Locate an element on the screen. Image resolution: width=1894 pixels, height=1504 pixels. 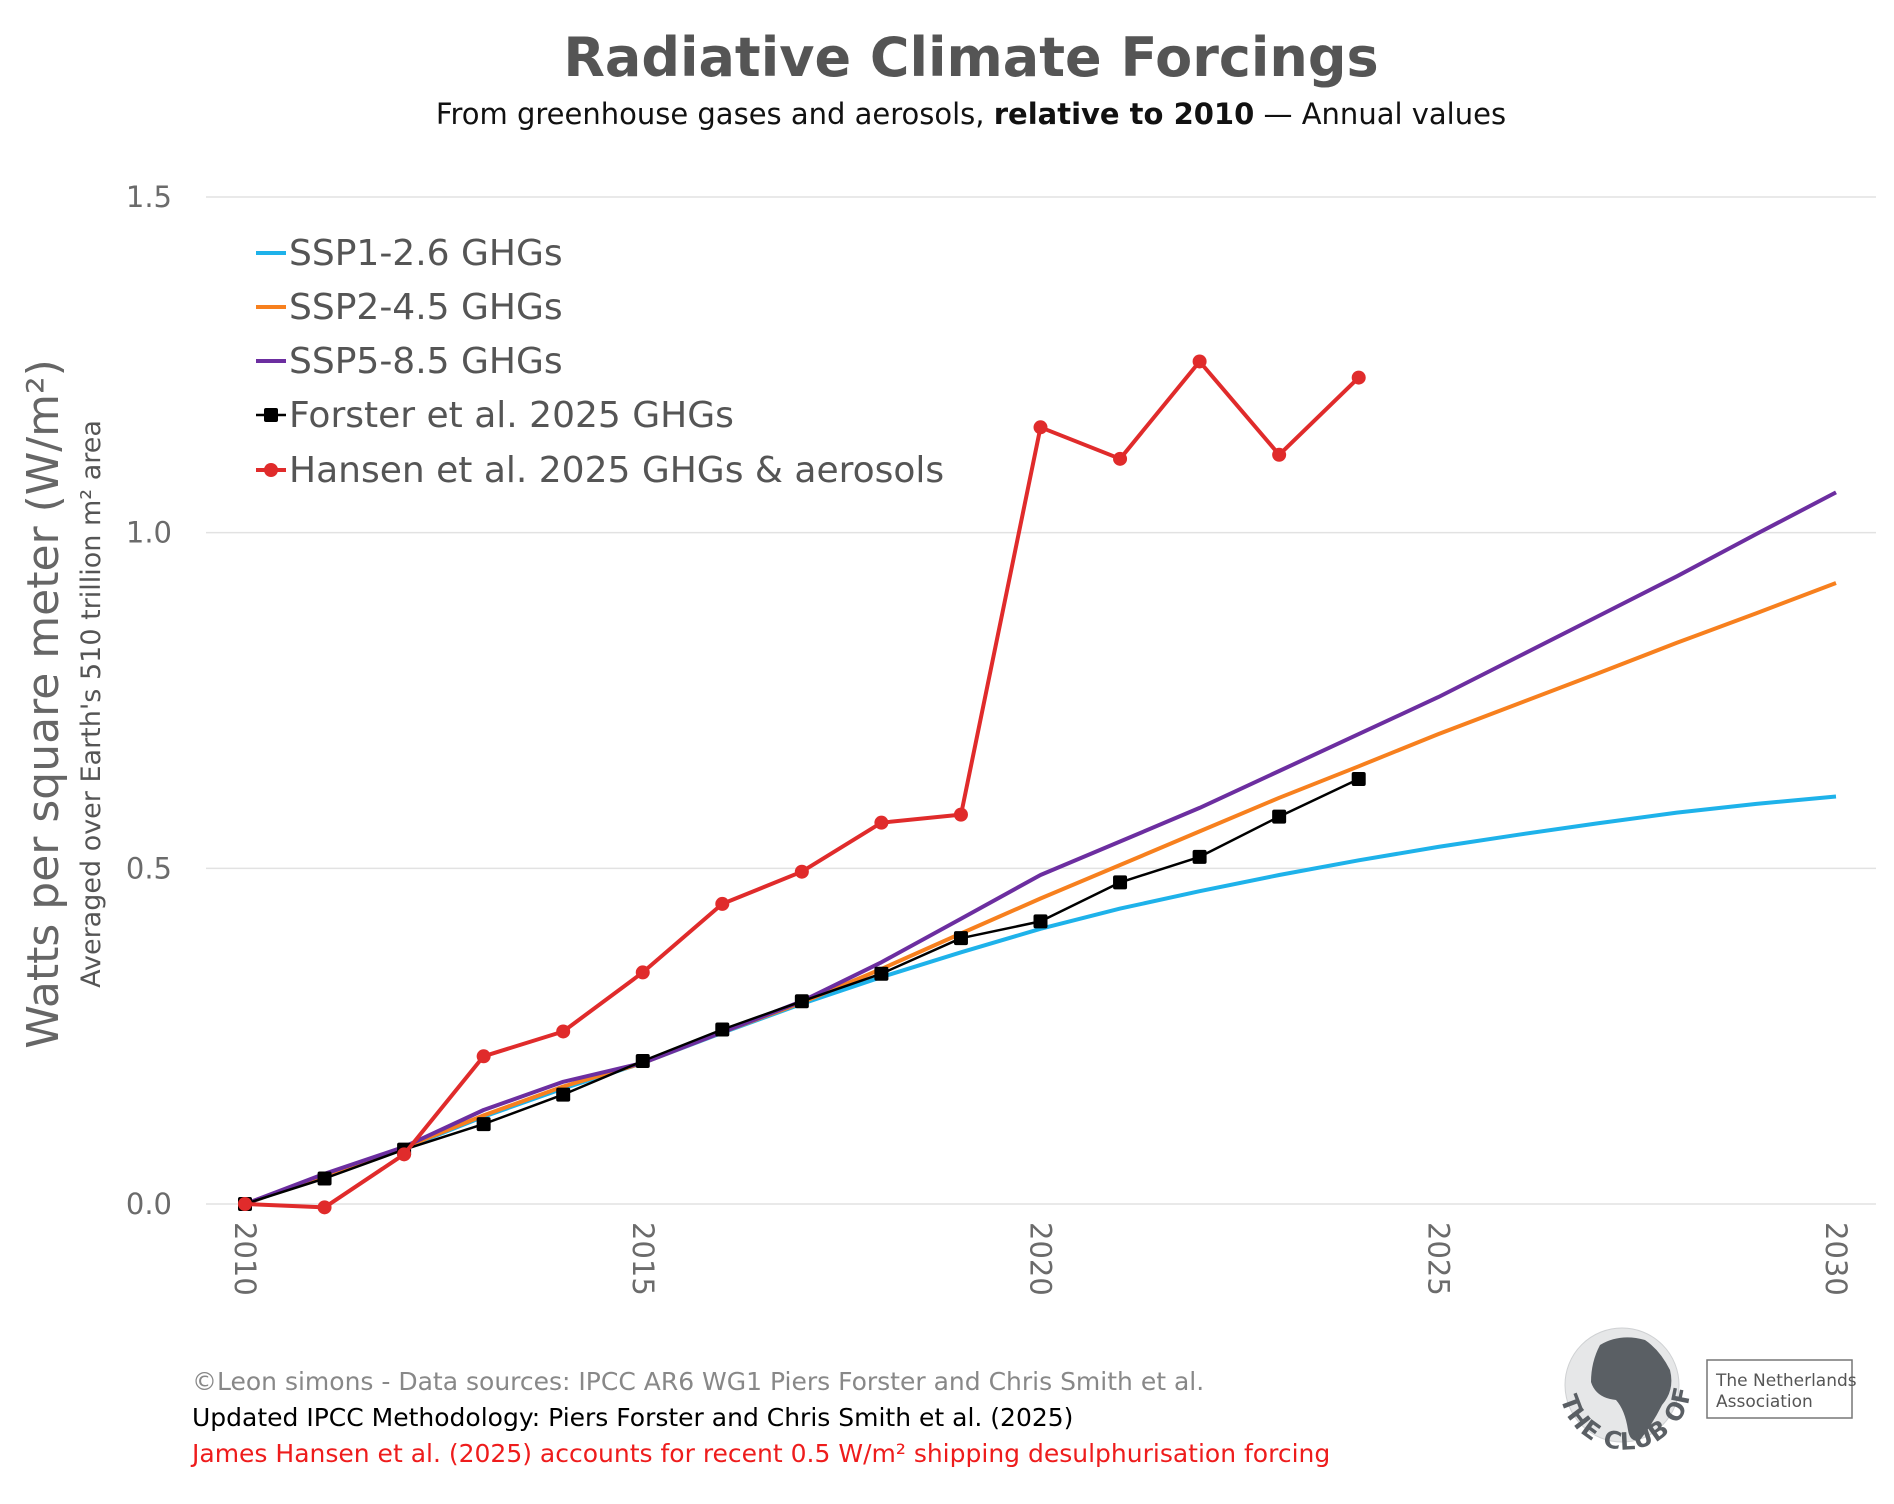
legend-label: SSP1-2.6 GHGs is located at coordinates (426, 253).